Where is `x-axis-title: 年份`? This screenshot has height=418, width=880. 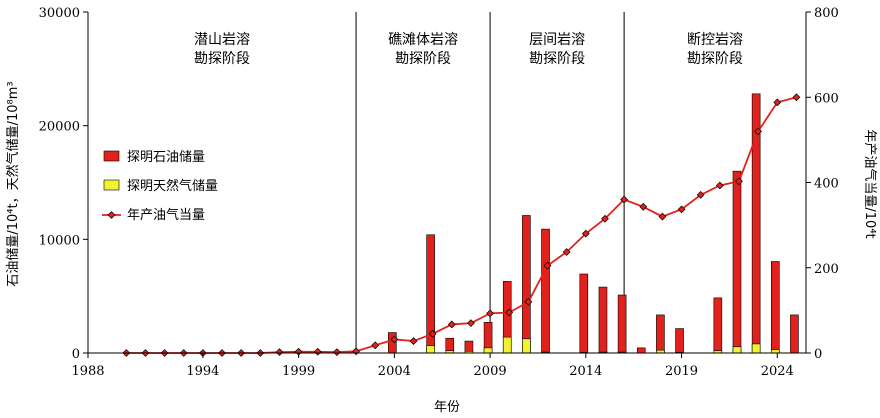 x-axis-title: 年份 is located at coordinates (447, 407).